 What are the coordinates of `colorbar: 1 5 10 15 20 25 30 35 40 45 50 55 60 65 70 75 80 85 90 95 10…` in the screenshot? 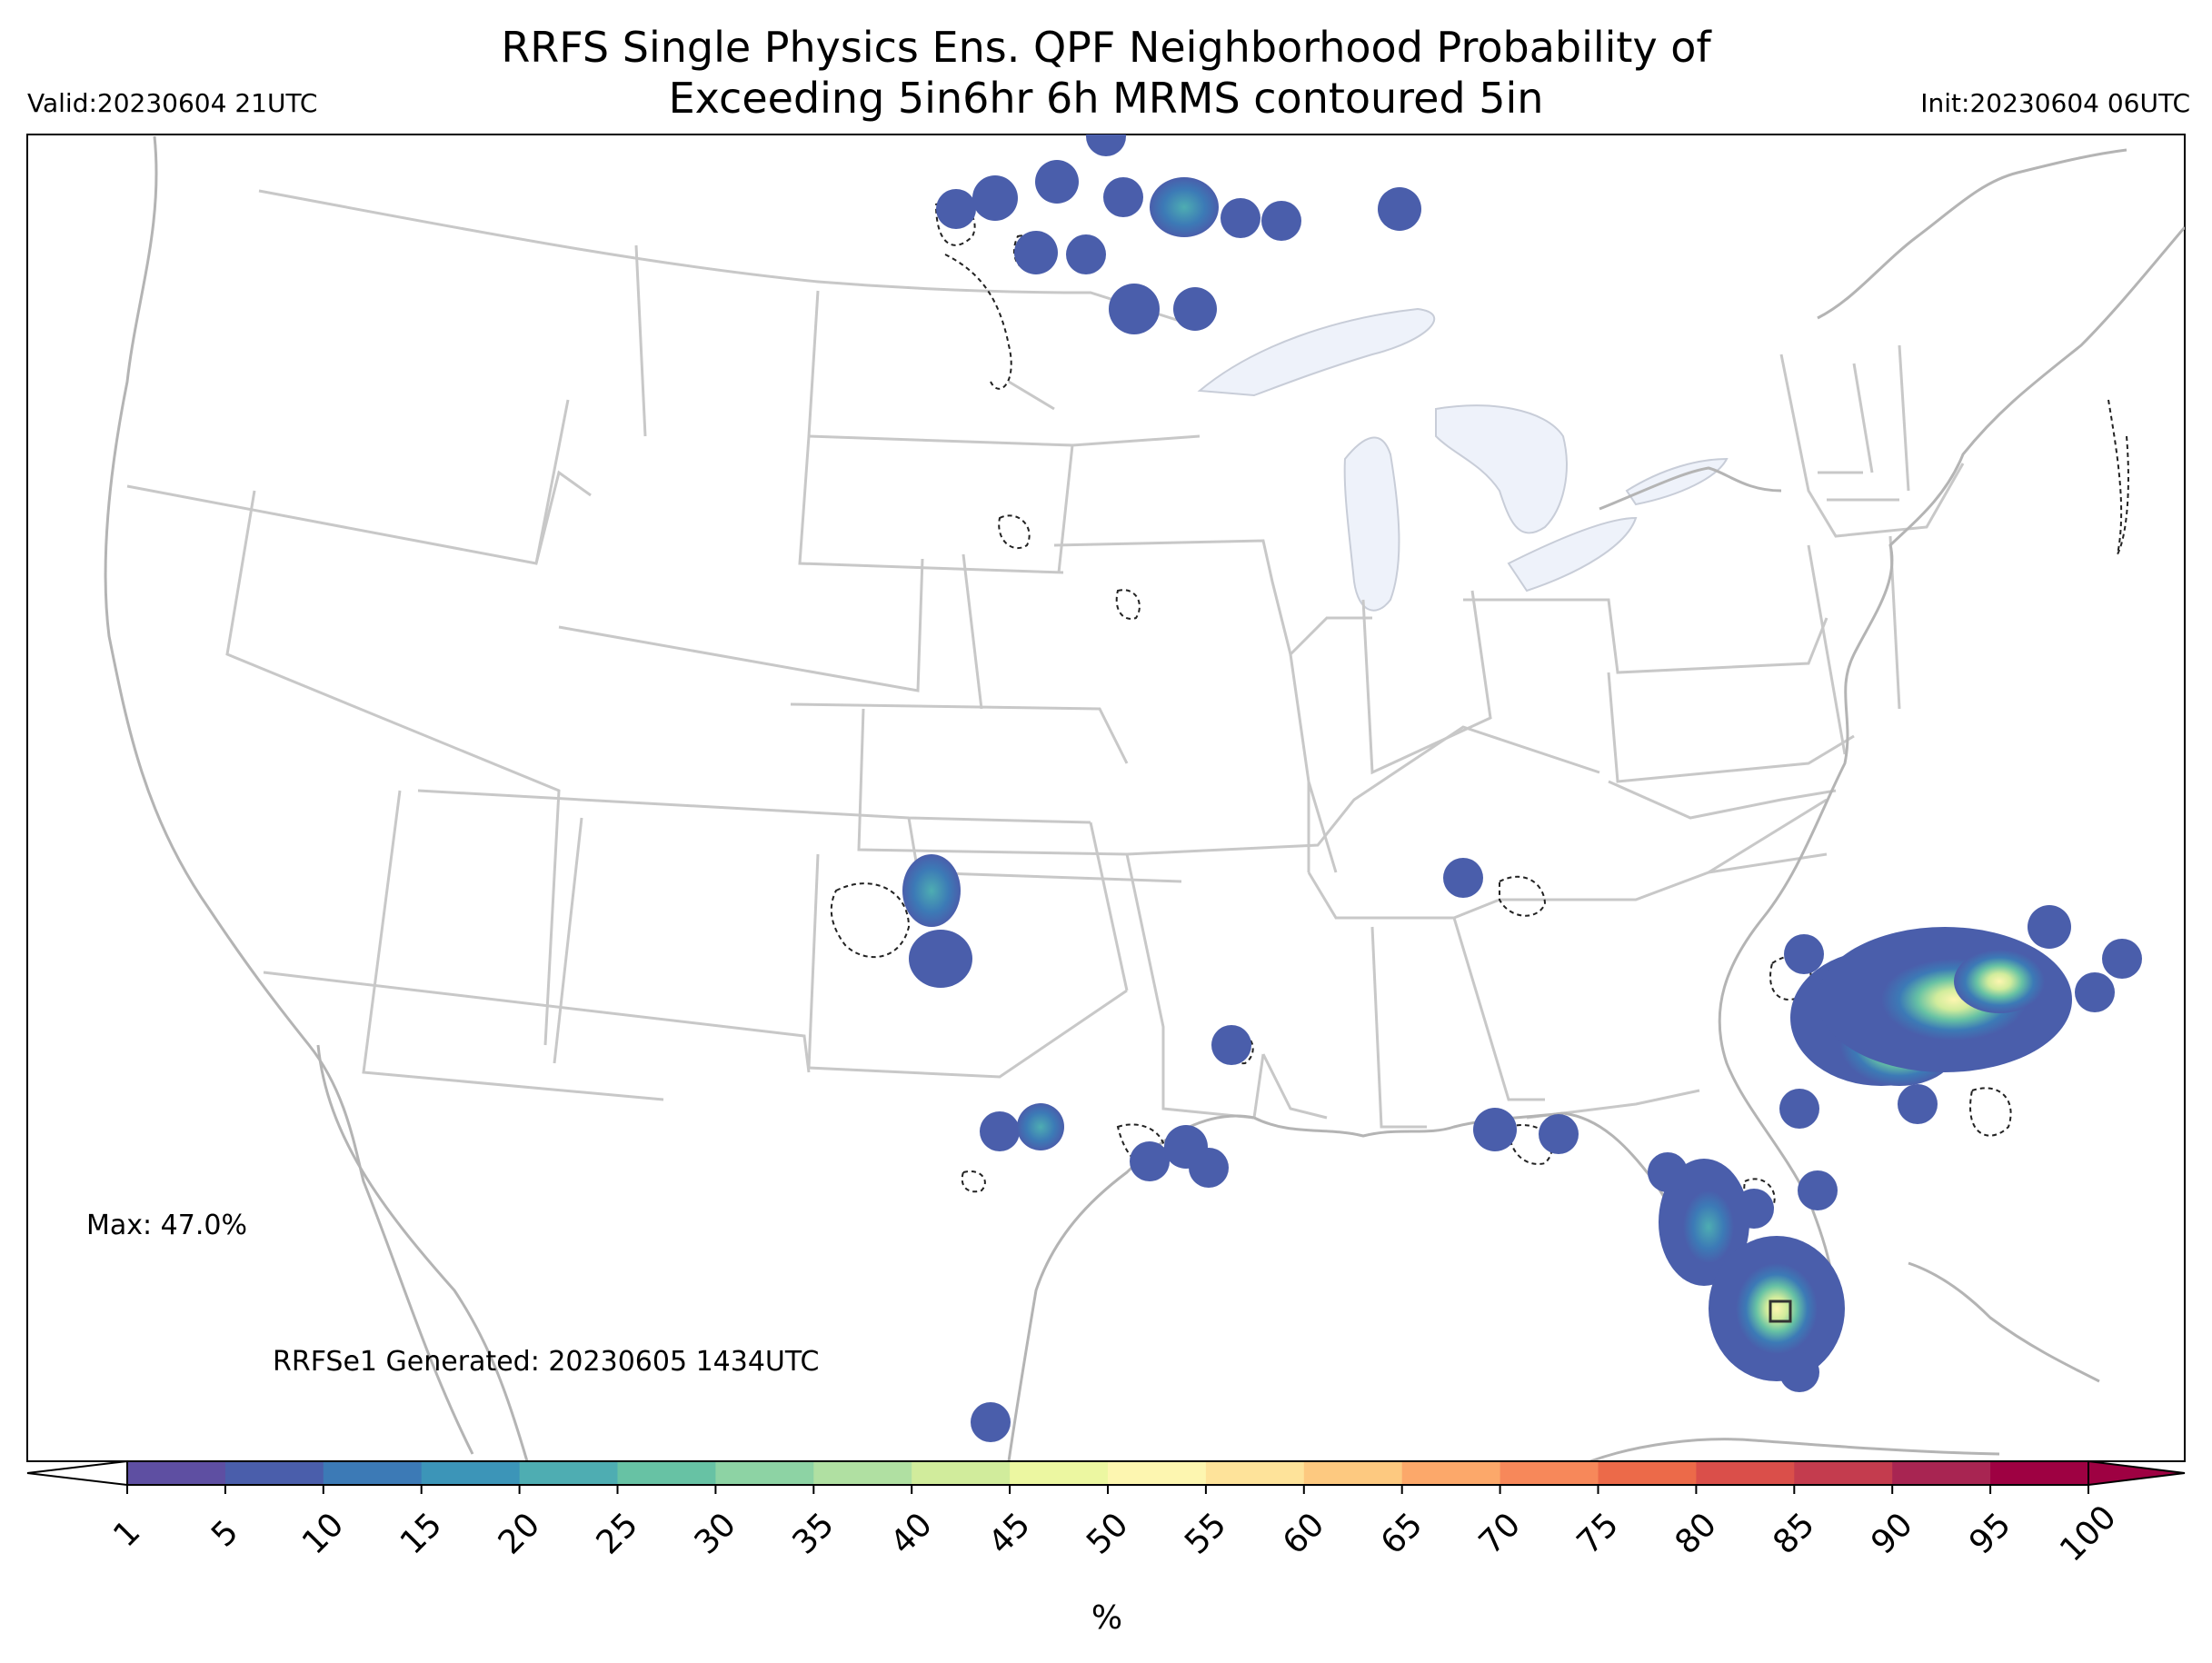 It's located at (1106, 1514).